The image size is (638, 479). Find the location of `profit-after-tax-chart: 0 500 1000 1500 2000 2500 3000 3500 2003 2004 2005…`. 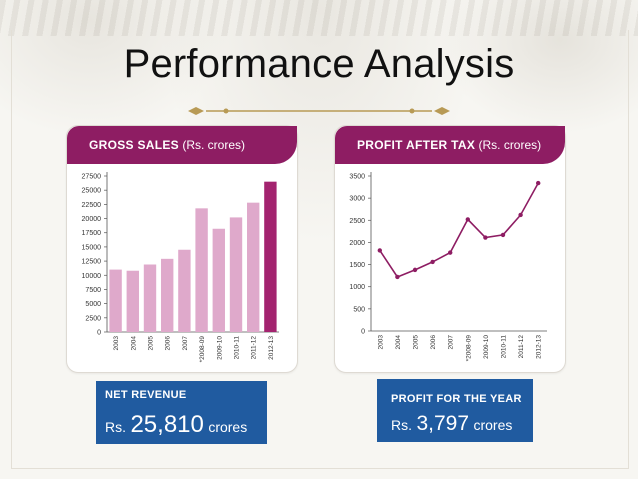

profit-after-tax-chart: 0 500 1000 1500 2000 2500 3000 3500 2003 2004 2005… is located at coordinates (448, 267).